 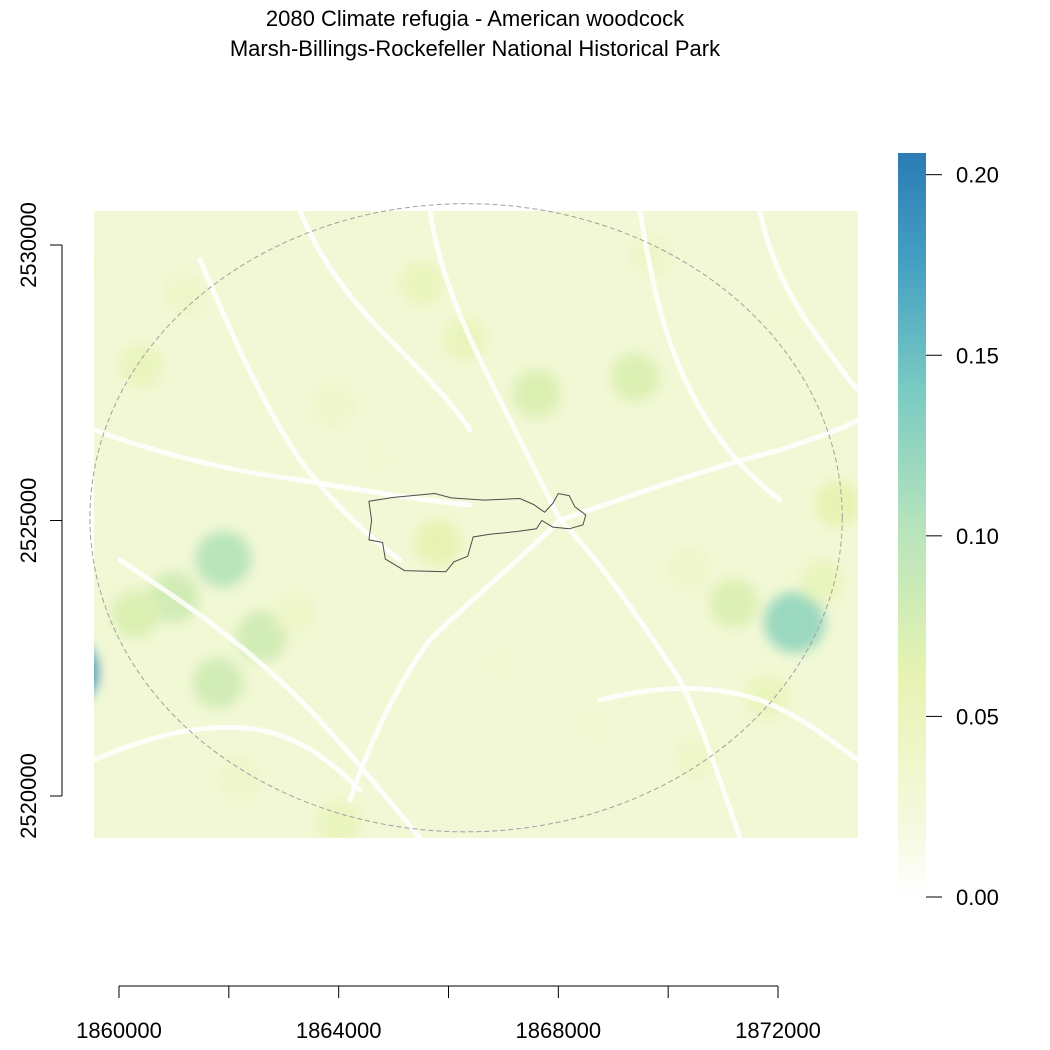 I want to click on x-tick-label: 1860000, so click(x=119, y=1030).